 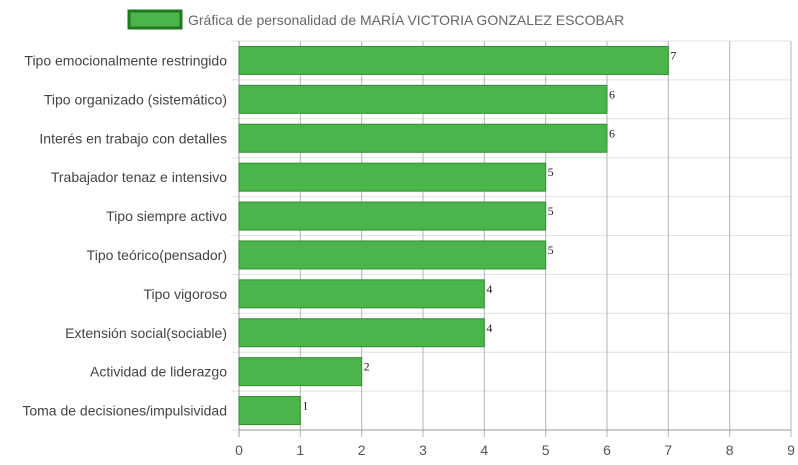 I want to click on data-label: 7, so click(x=673, y=55).